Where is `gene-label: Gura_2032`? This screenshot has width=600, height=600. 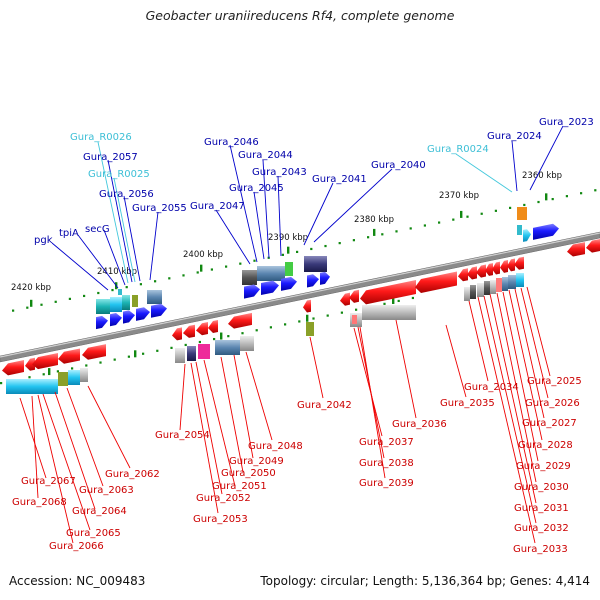 gene-label: Gura_2032 is located at coordinates (541, 528).